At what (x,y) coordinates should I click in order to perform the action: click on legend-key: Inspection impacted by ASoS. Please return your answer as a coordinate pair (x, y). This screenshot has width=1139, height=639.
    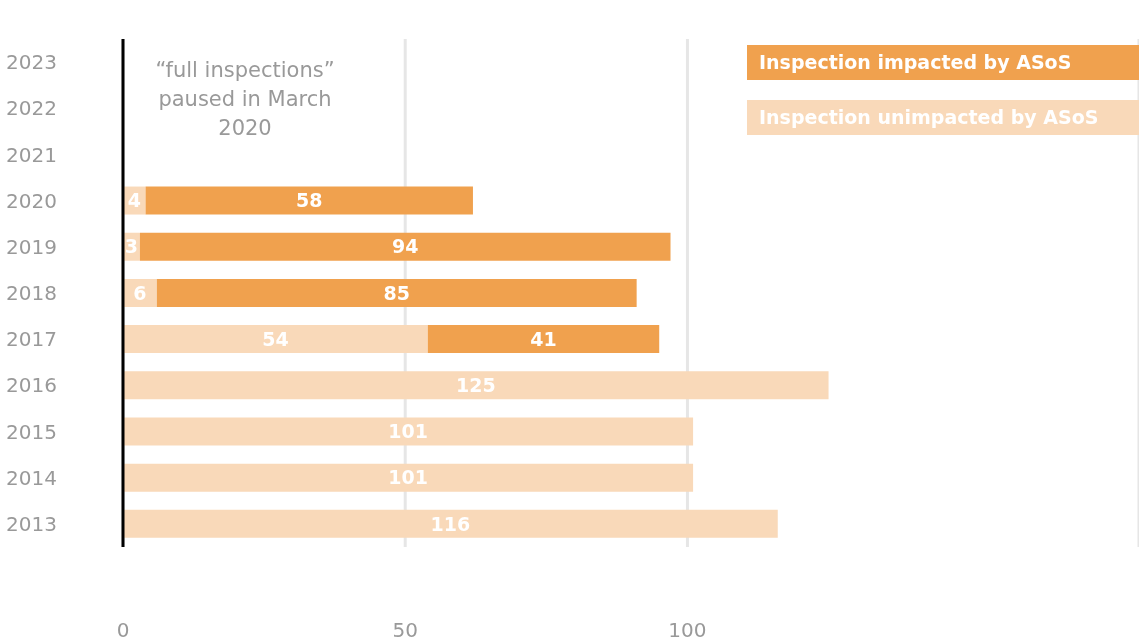
    Looking at the image, I should click on (943, 62).